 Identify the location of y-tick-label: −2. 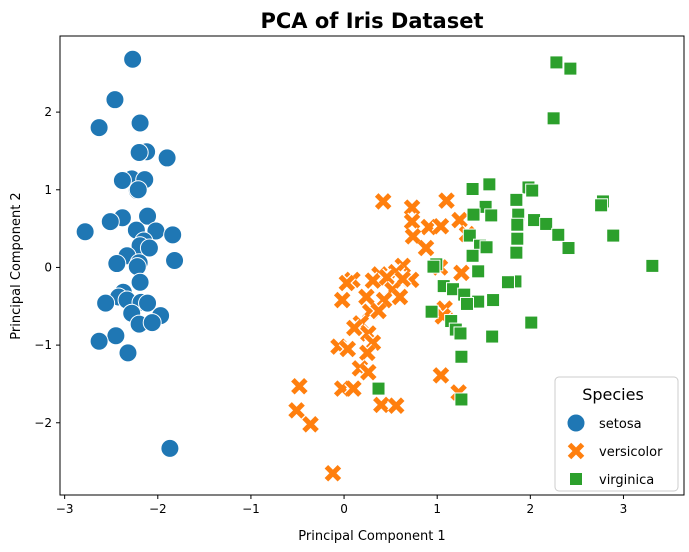
(43, 423).